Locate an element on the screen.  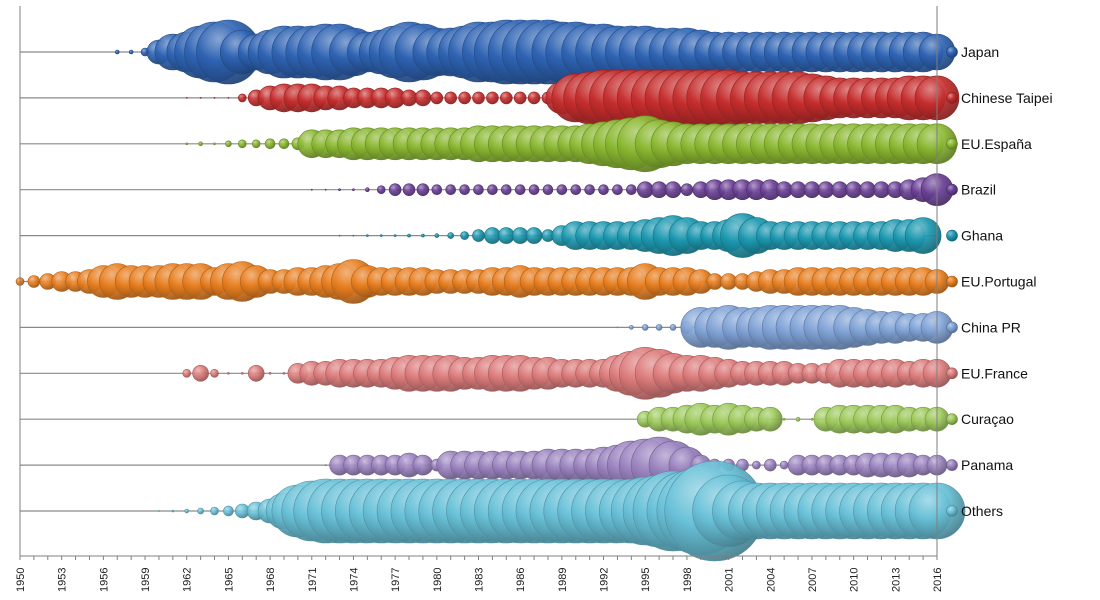
x-tick-label: 1998 is located at coordinates (688, 580).